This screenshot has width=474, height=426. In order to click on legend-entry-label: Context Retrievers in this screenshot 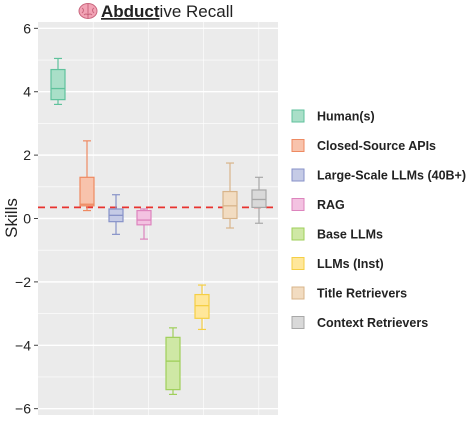, I will do `click(372, 323)`.